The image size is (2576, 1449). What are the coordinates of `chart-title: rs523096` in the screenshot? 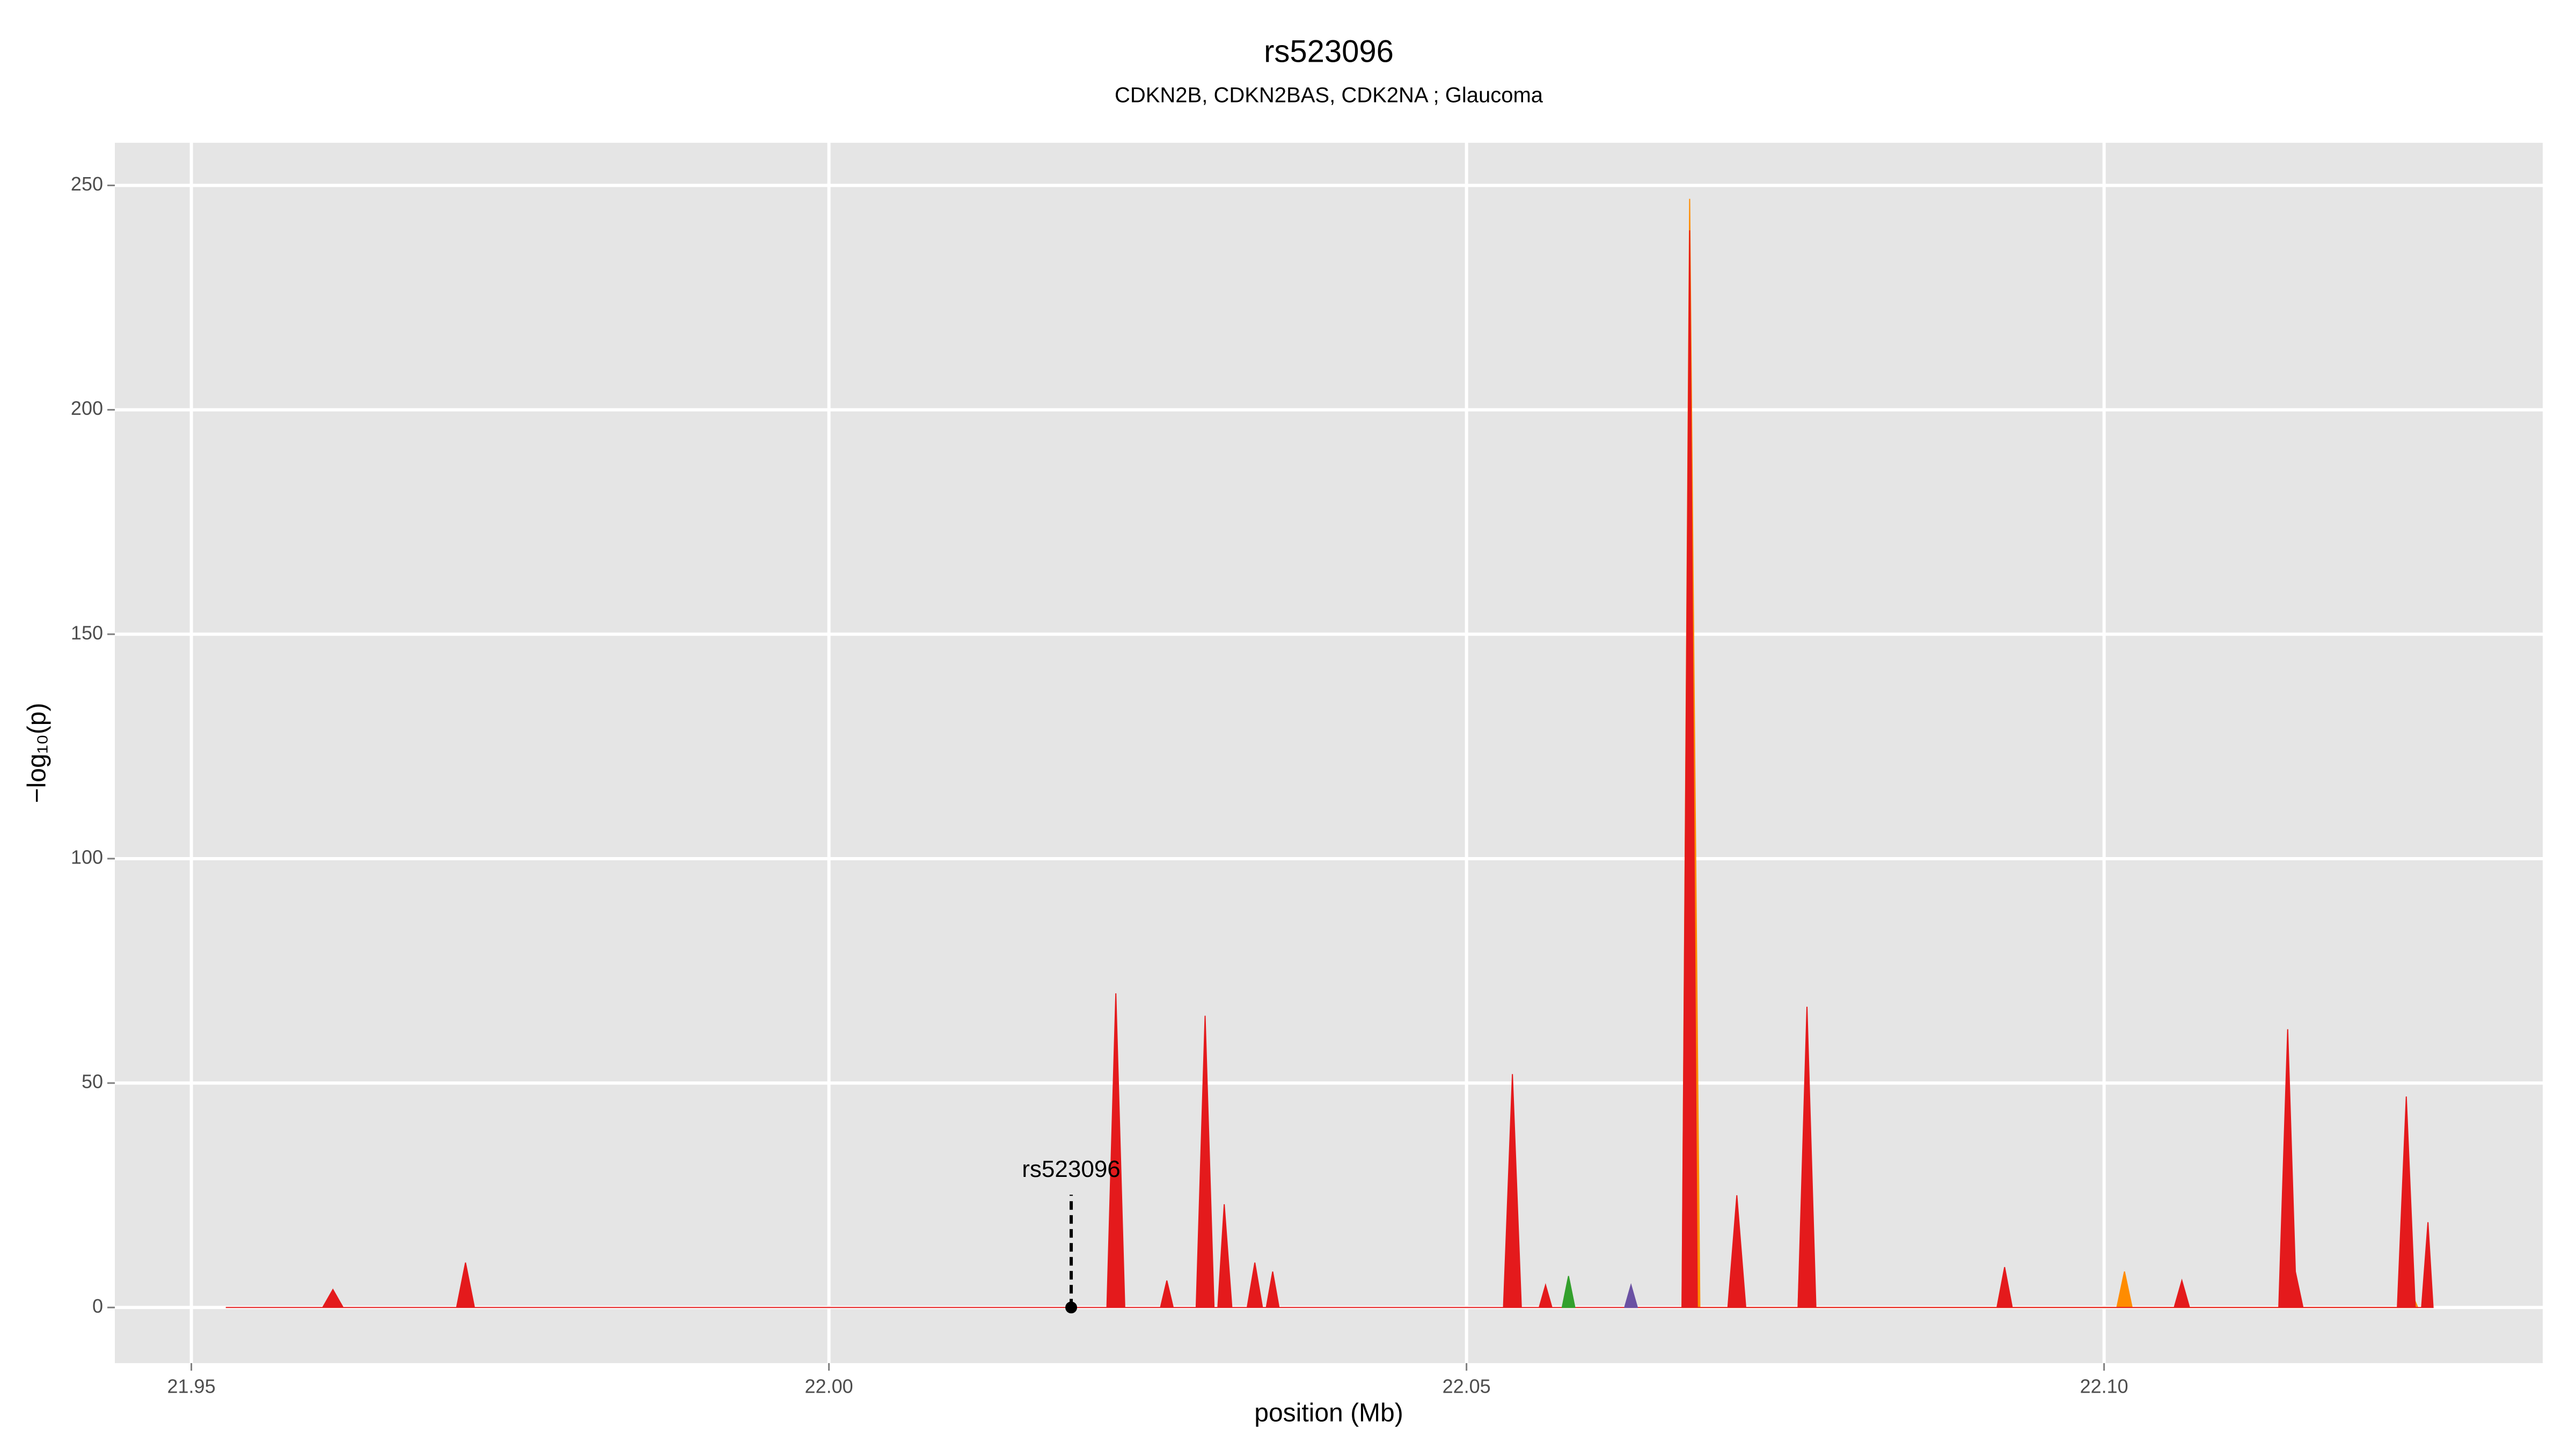 It's located at (1329, 51).